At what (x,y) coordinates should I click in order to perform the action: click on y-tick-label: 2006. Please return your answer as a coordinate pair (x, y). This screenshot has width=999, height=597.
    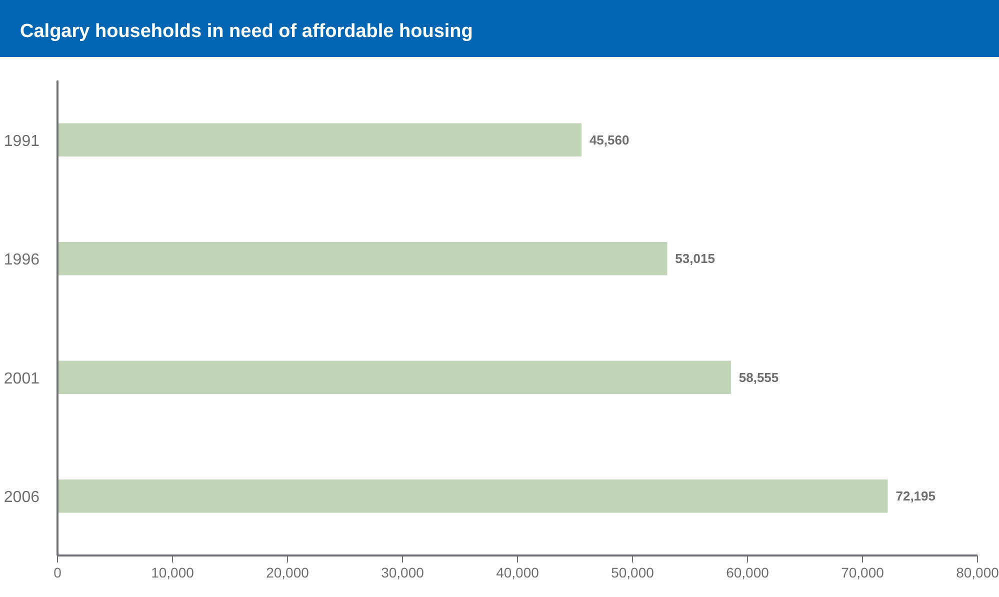
    Looking at the image, I should click on (22, 497).